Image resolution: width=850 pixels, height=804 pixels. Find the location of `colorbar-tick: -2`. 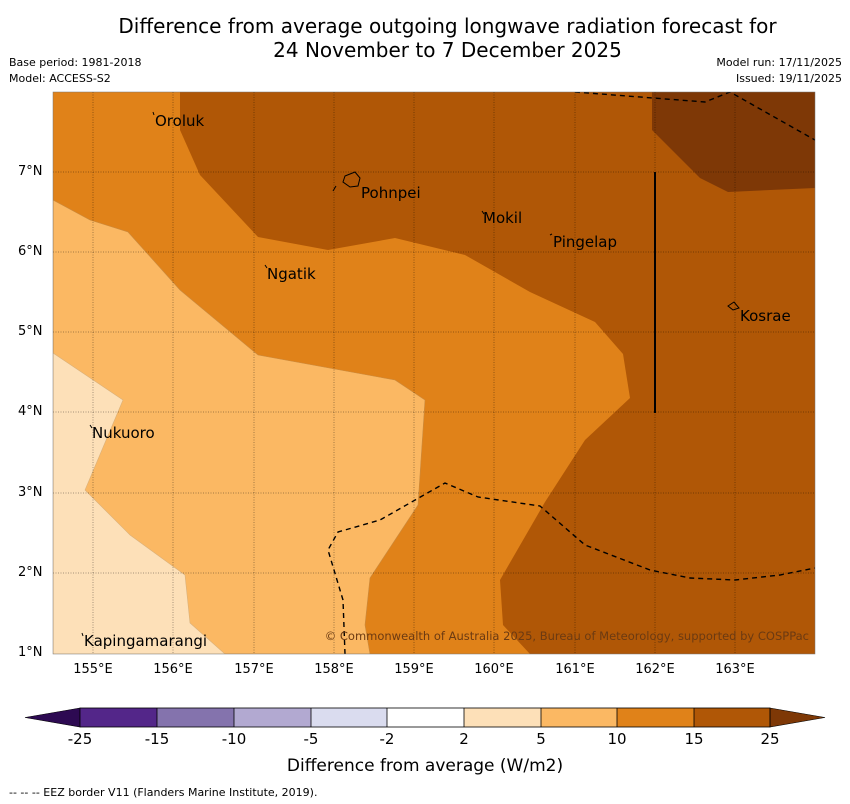

colorbar-tick: -2 is located at coordinates (387, 739).